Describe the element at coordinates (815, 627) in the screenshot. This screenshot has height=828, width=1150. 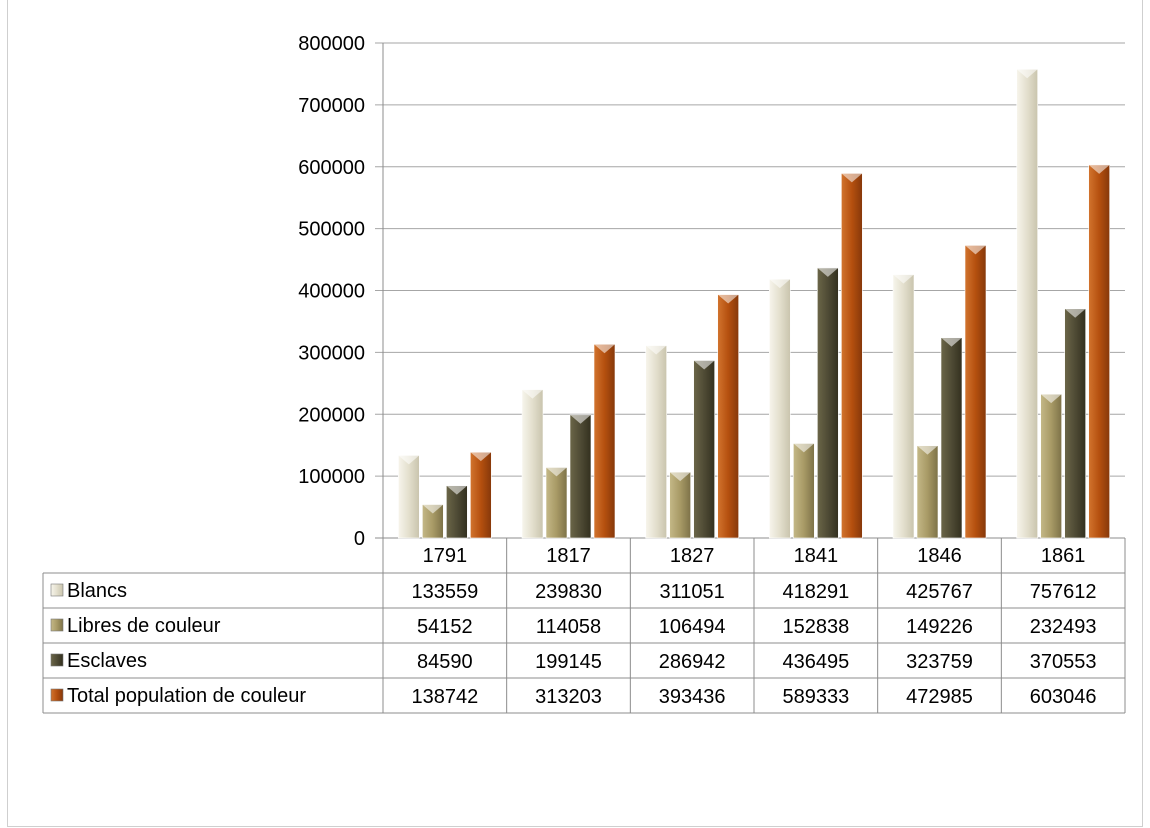
I see `data-label: 152838` at that location.